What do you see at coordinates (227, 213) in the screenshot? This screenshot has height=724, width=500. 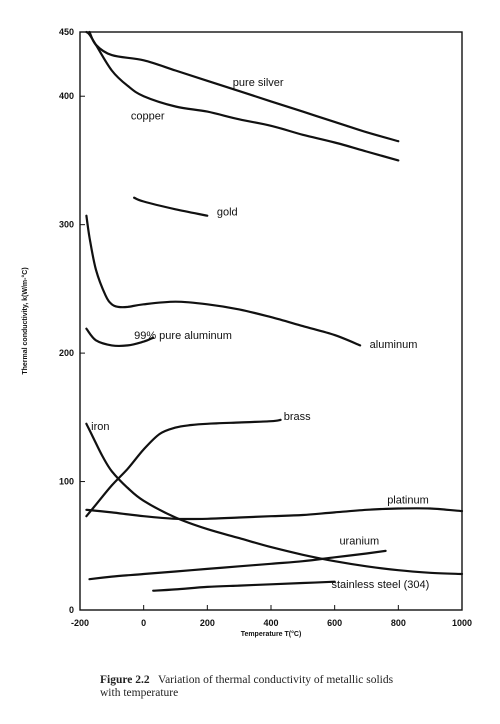 I see `series-label-gold: gold` at bounding box center [227, 213].